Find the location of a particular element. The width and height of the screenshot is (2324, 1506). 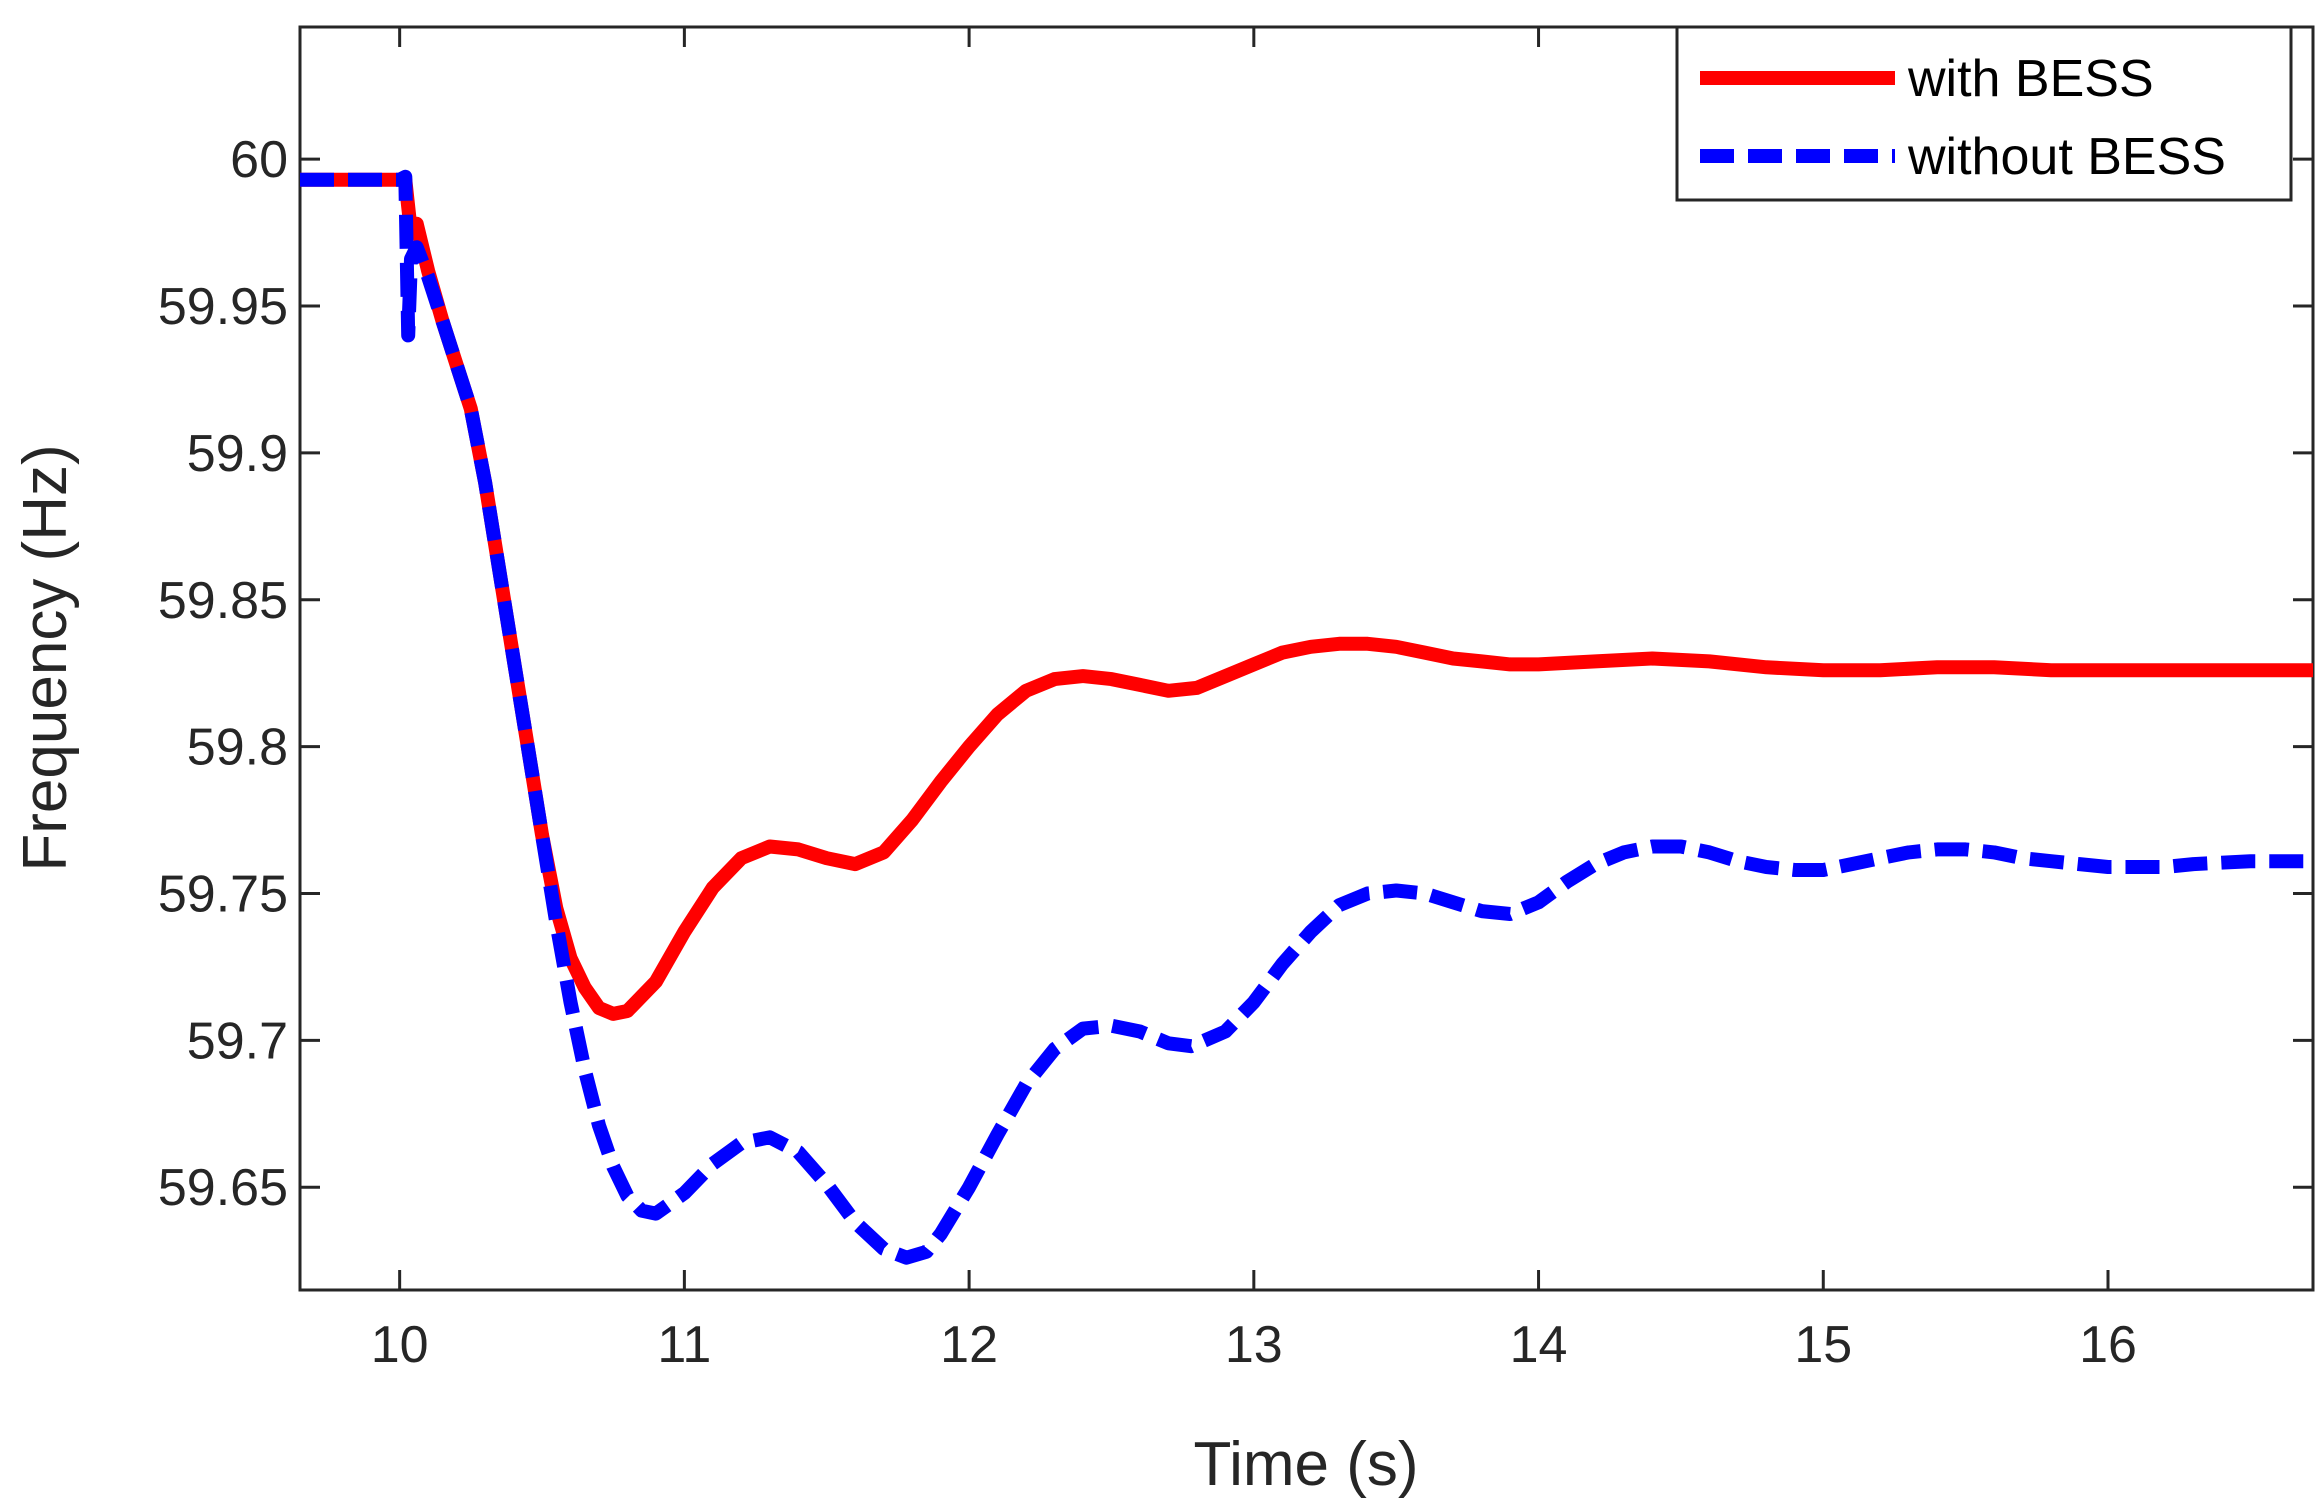

legend-label-with-bess: with BESS is located at coordinates (2030, 79).